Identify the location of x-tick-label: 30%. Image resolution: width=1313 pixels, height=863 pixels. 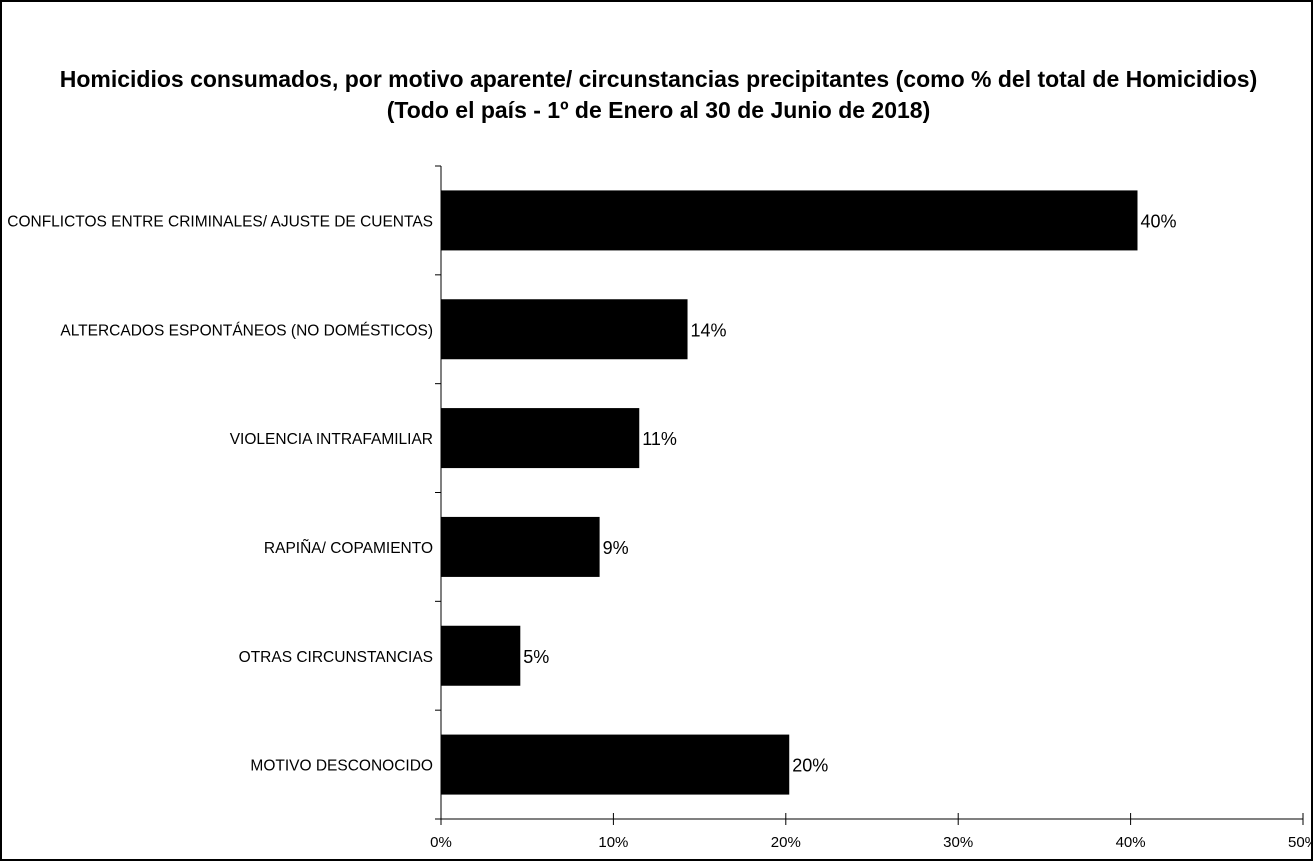
(958, 842).